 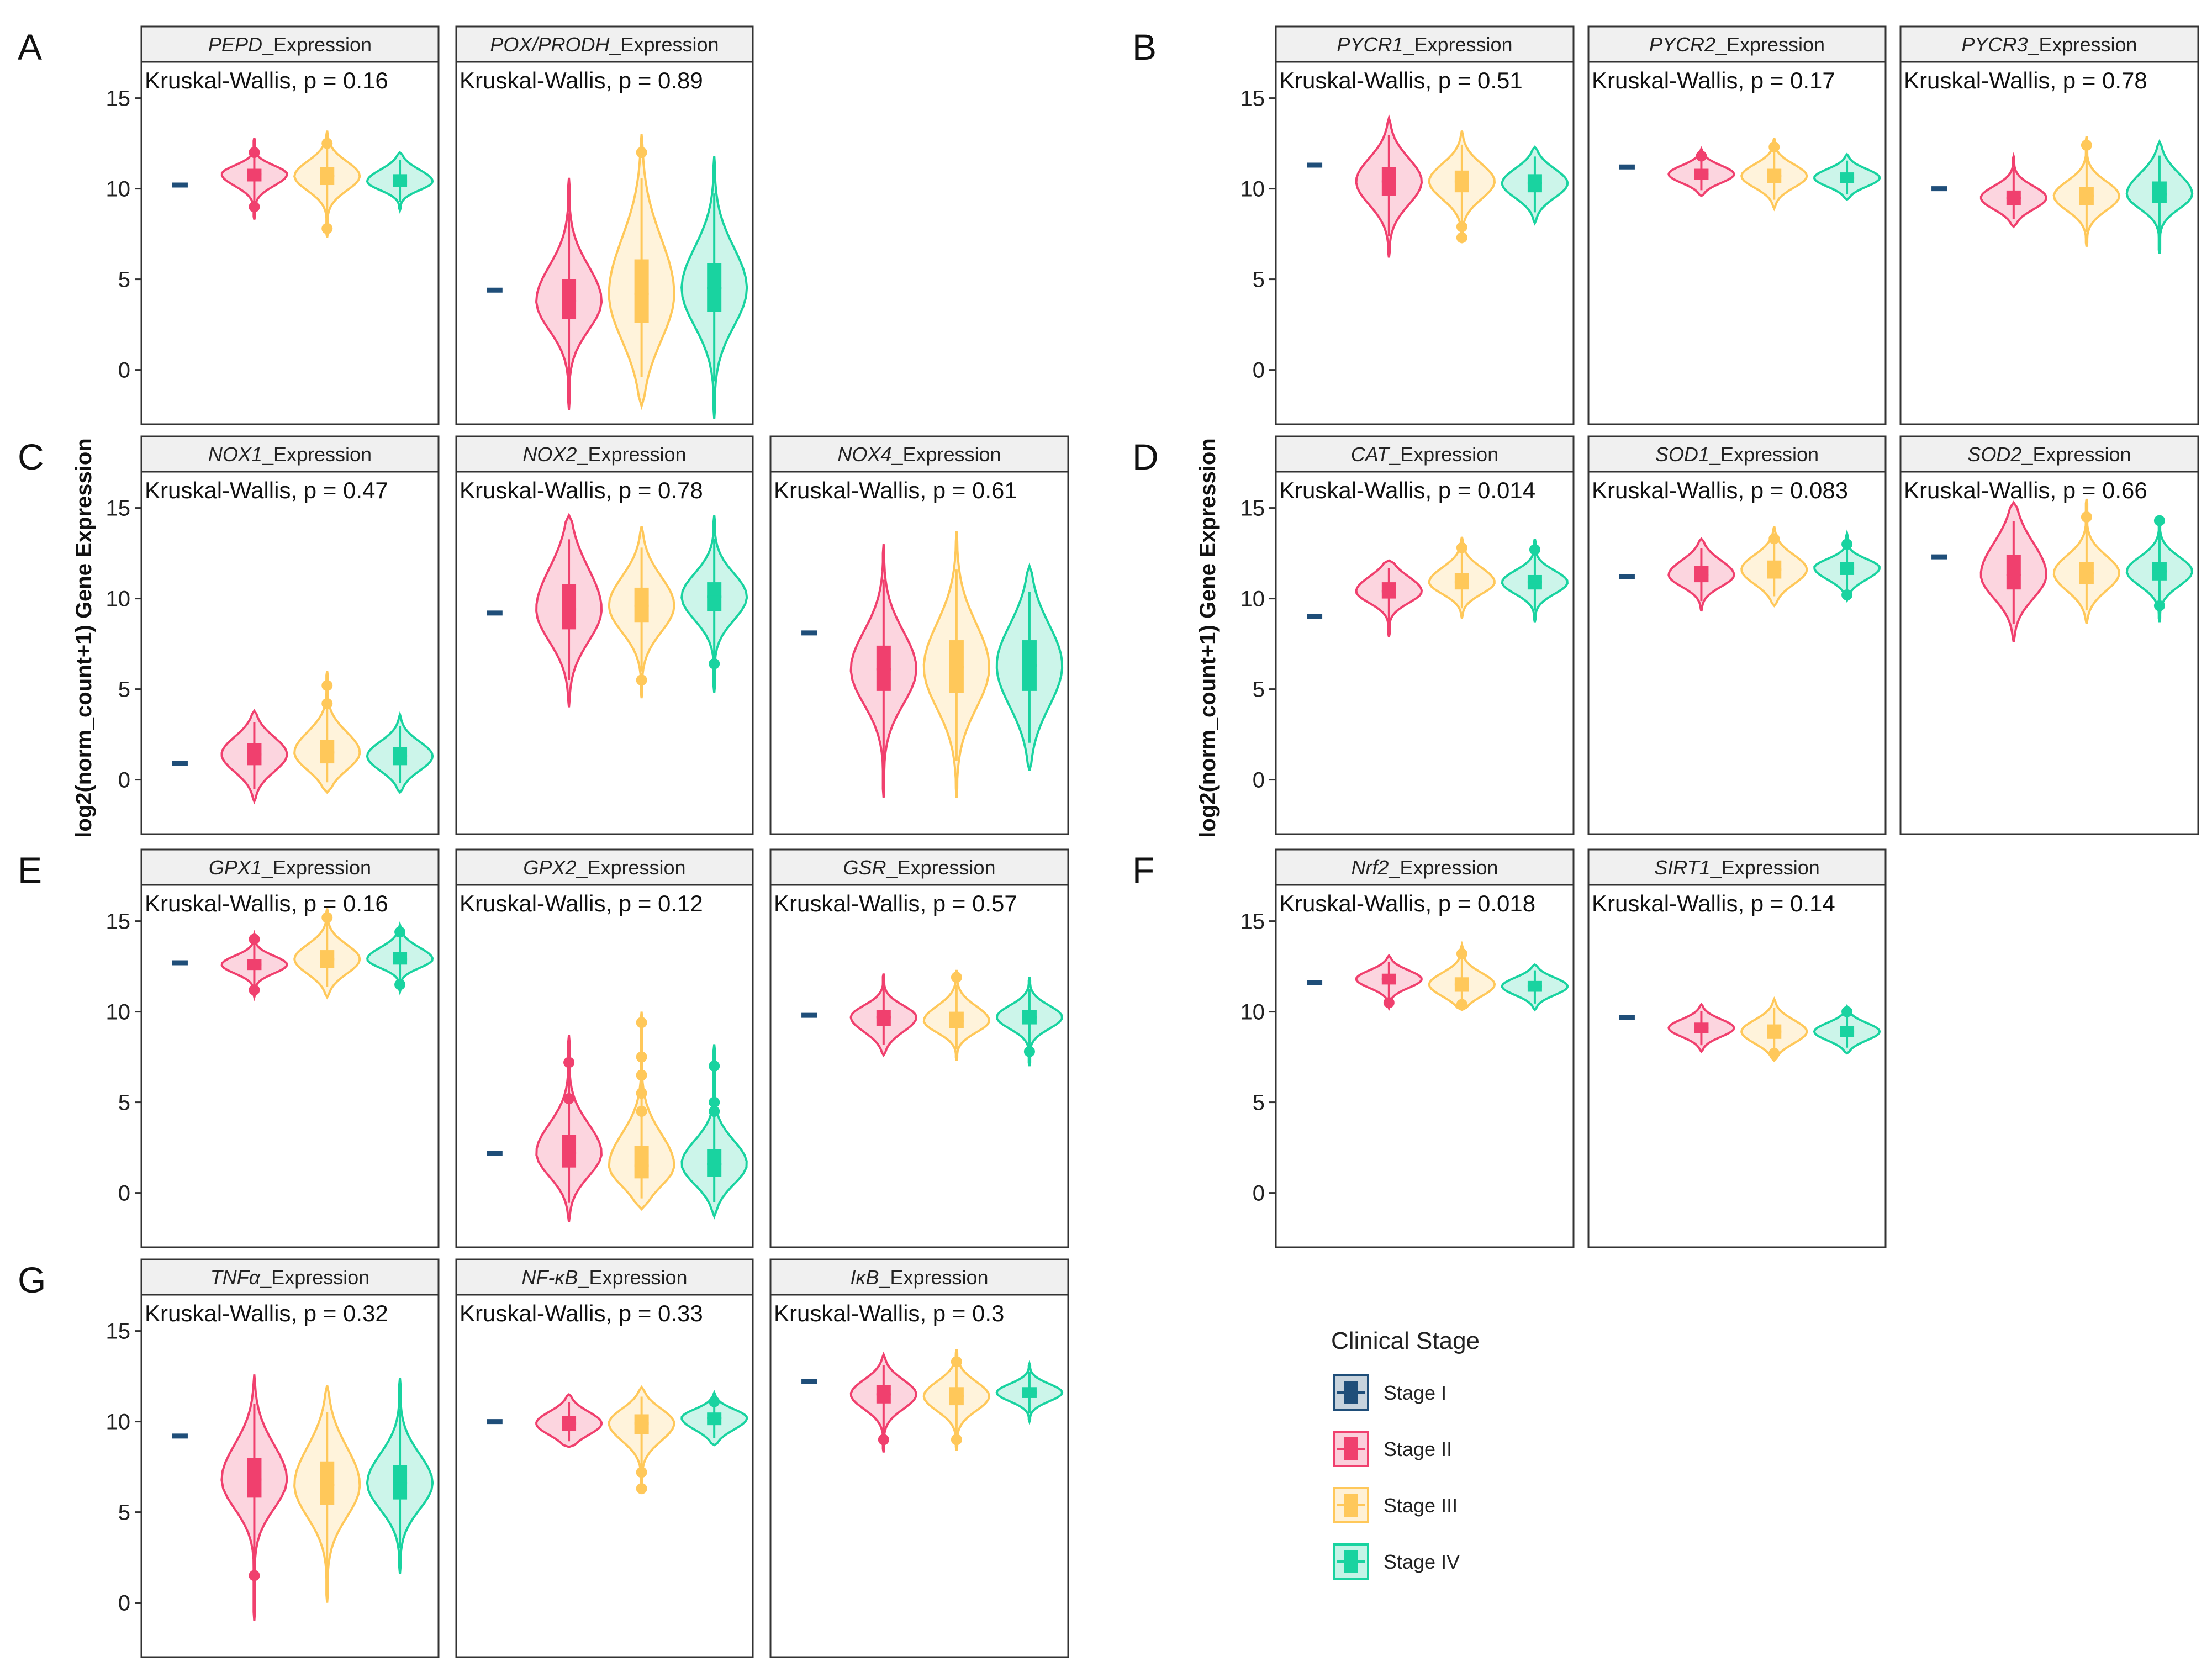 I want to click on facet-strip-label: GPX2_Expression, so click(x=604, y=867).